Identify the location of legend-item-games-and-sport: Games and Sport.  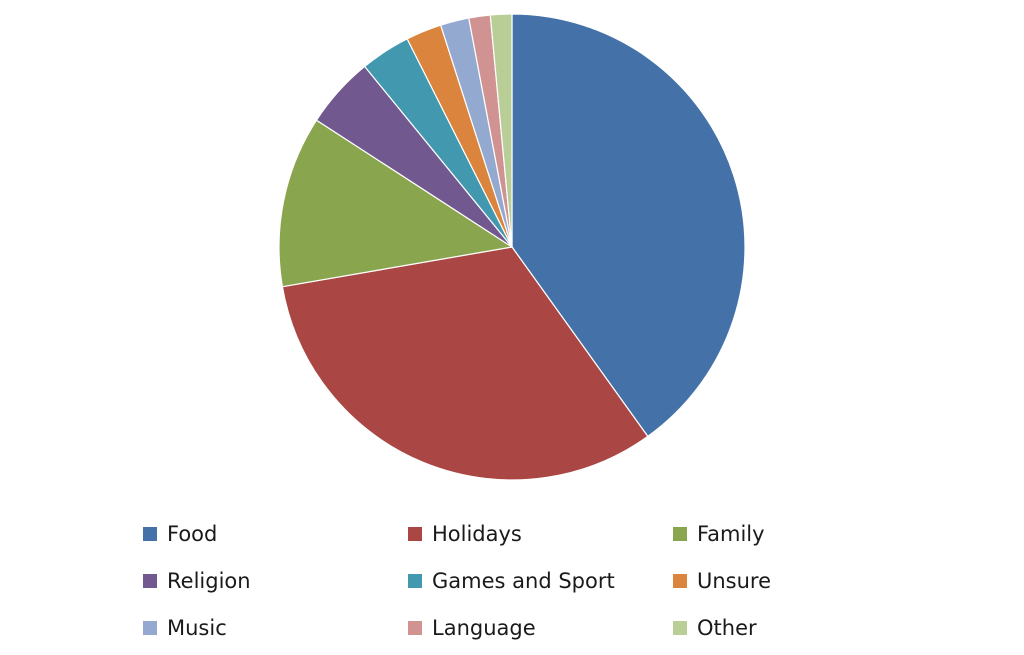
(540, 581).